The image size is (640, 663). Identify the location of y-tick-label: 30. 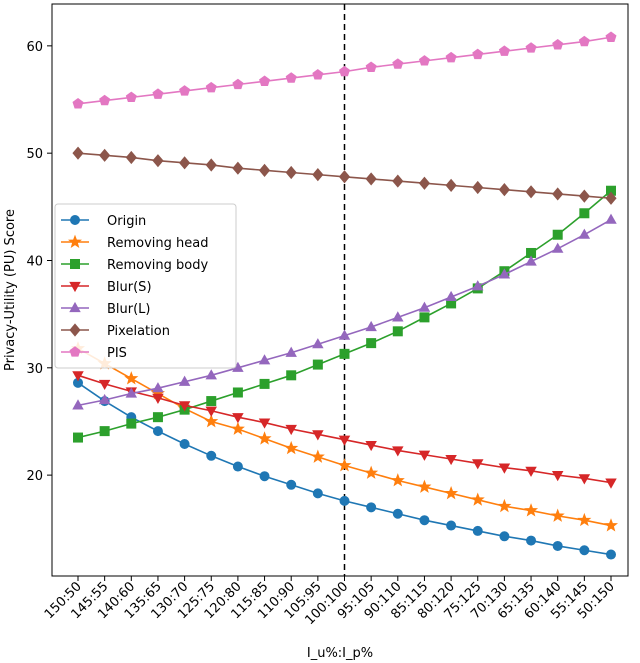
(34, 369).